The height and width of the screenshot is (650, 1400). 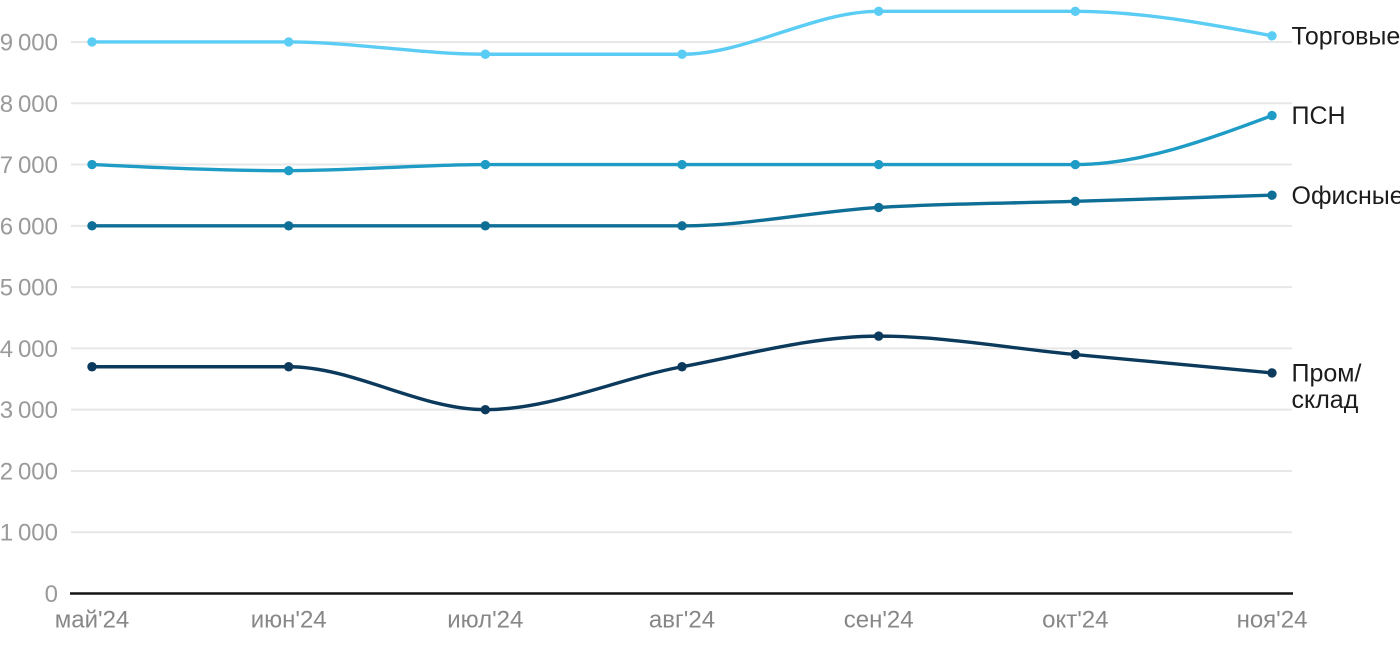 What do you see at coordinates (92, 620) in the screenshot?
I see `svg-text: май'24` at bounding box center [92, 620].